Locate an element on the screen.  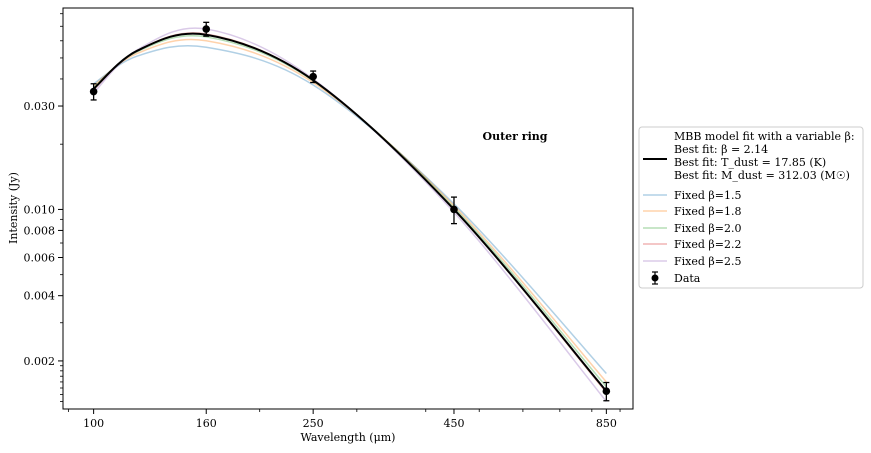
x-tick-label-100: 100 is located at coordinates (93, 423).